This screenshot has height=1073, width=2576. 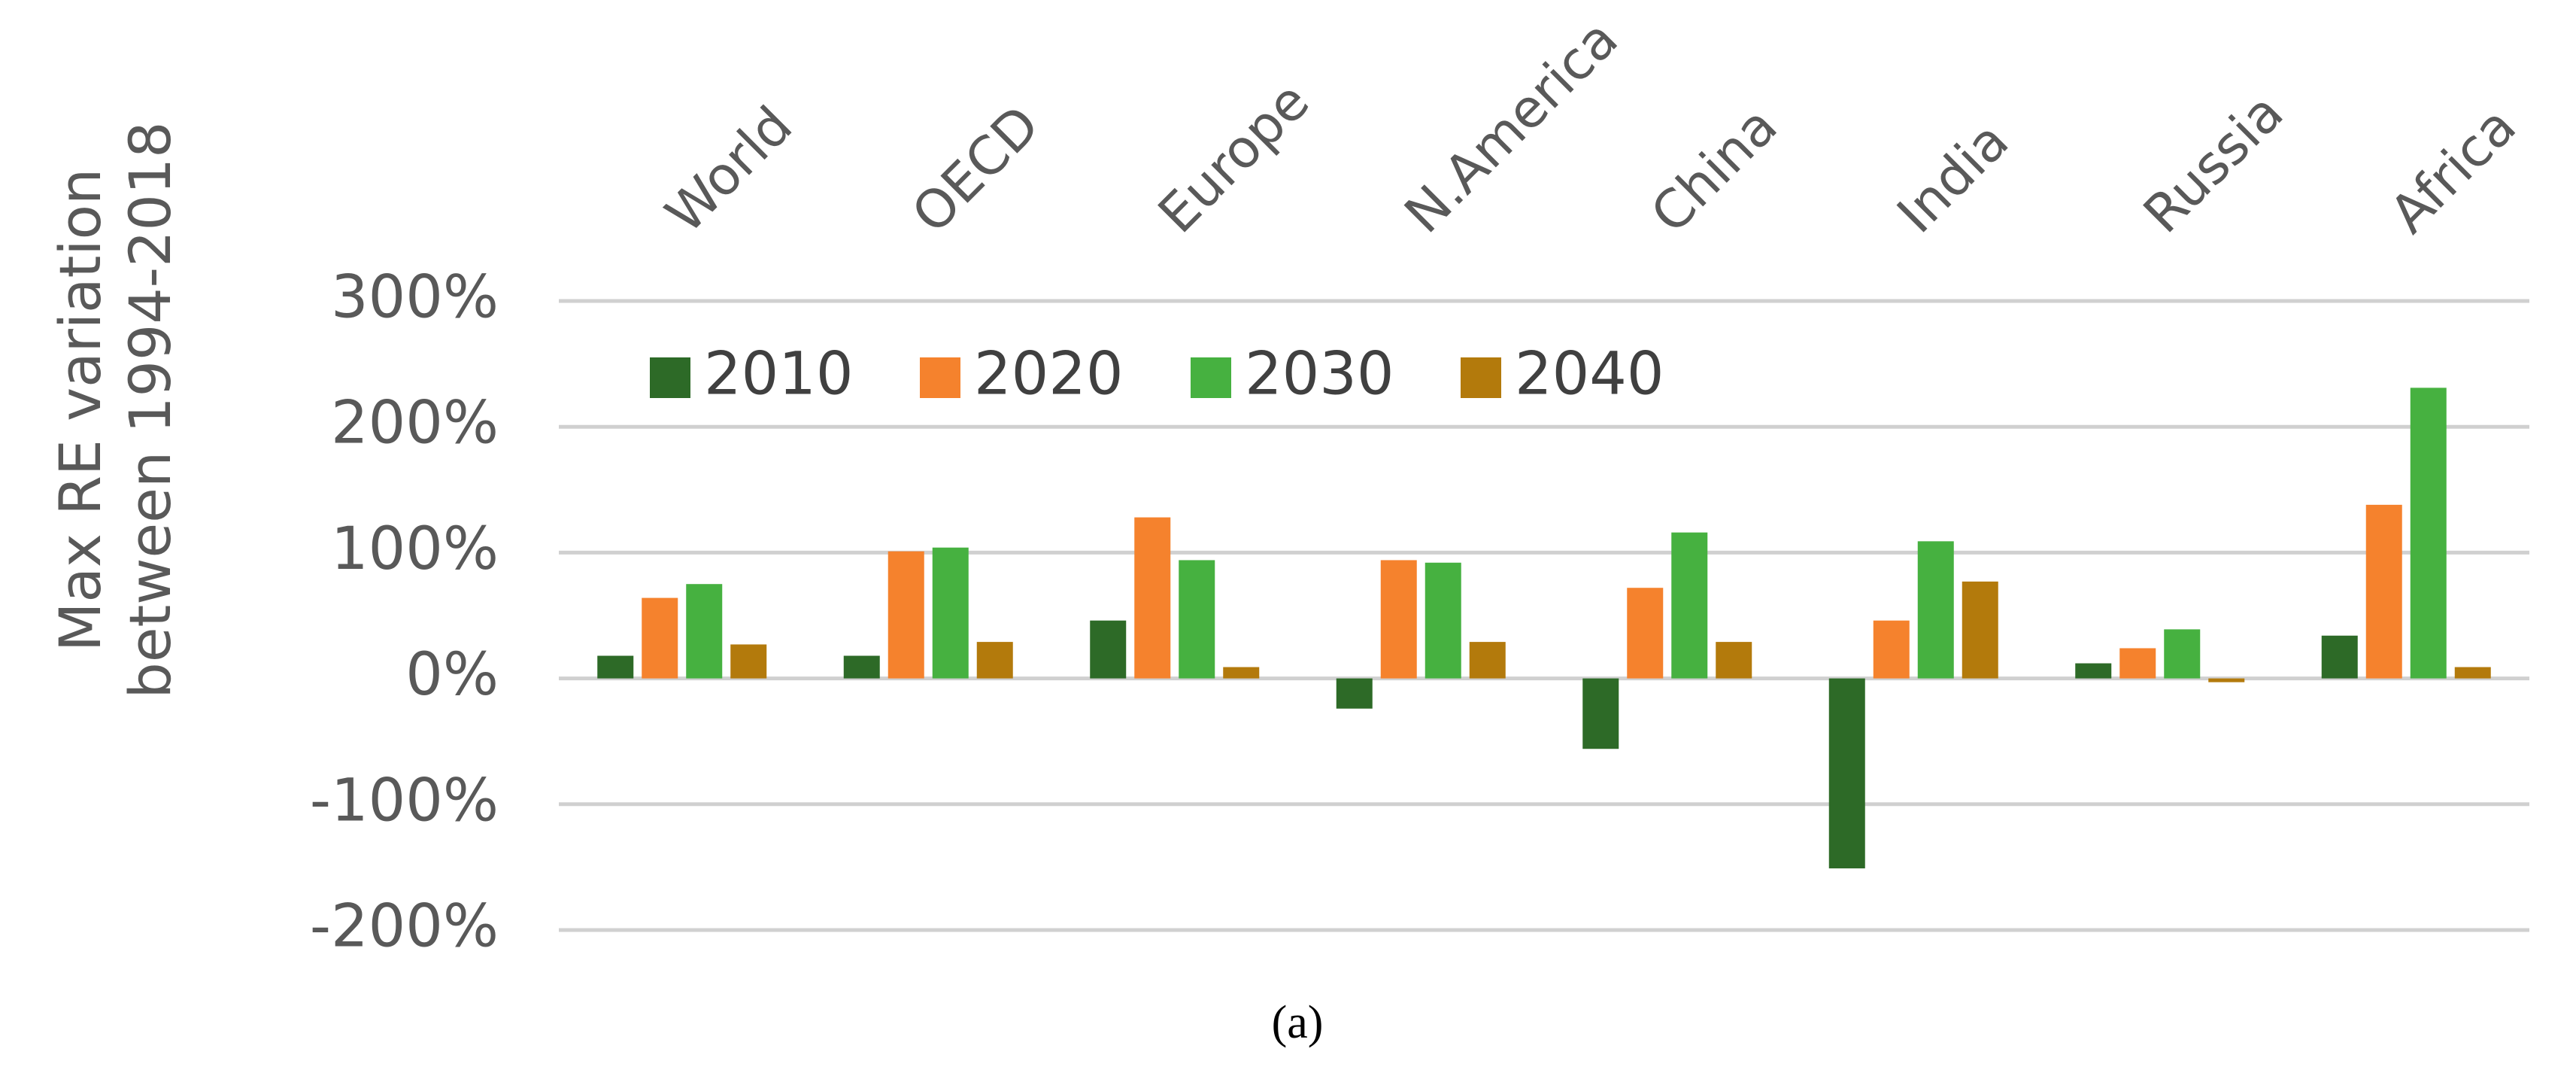 I want to click on x-tick-label: Europe, so click(x=1233, y=157).